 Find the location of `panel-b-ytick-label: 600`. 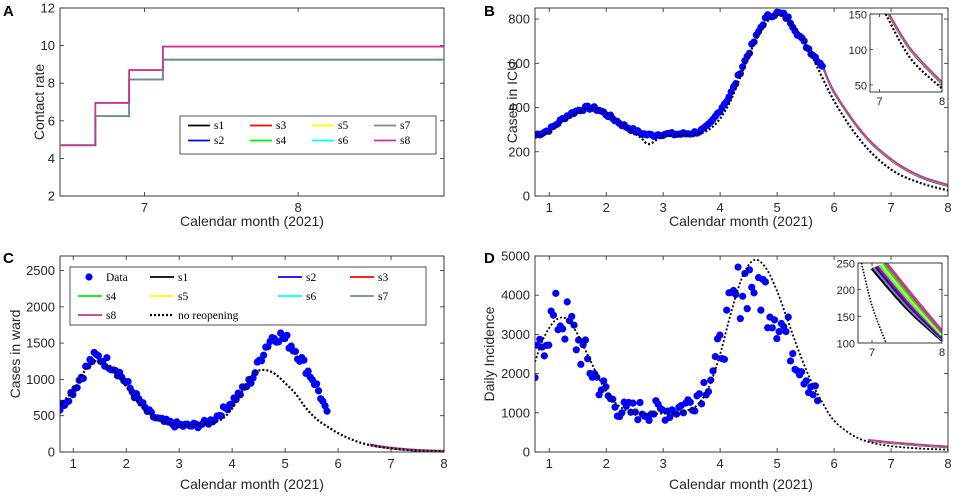

panel-b-ytick-label: 600 is located at coordinates (519, 63).